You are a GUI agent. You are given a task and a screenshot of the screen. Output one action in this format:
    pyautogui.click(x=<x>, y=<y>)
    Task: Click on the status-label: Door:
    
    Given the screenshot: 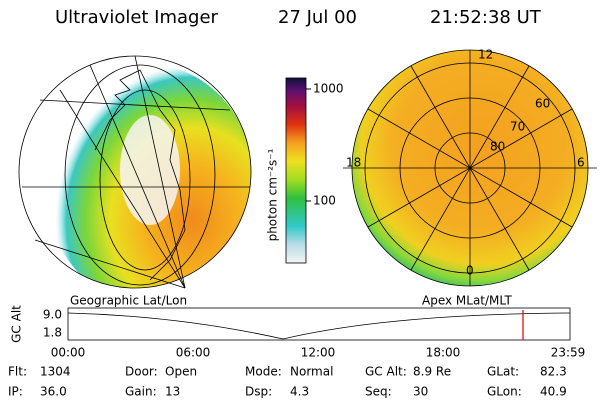 What is the action you would take?
    pyautogui.click(x=141, y=372)
    